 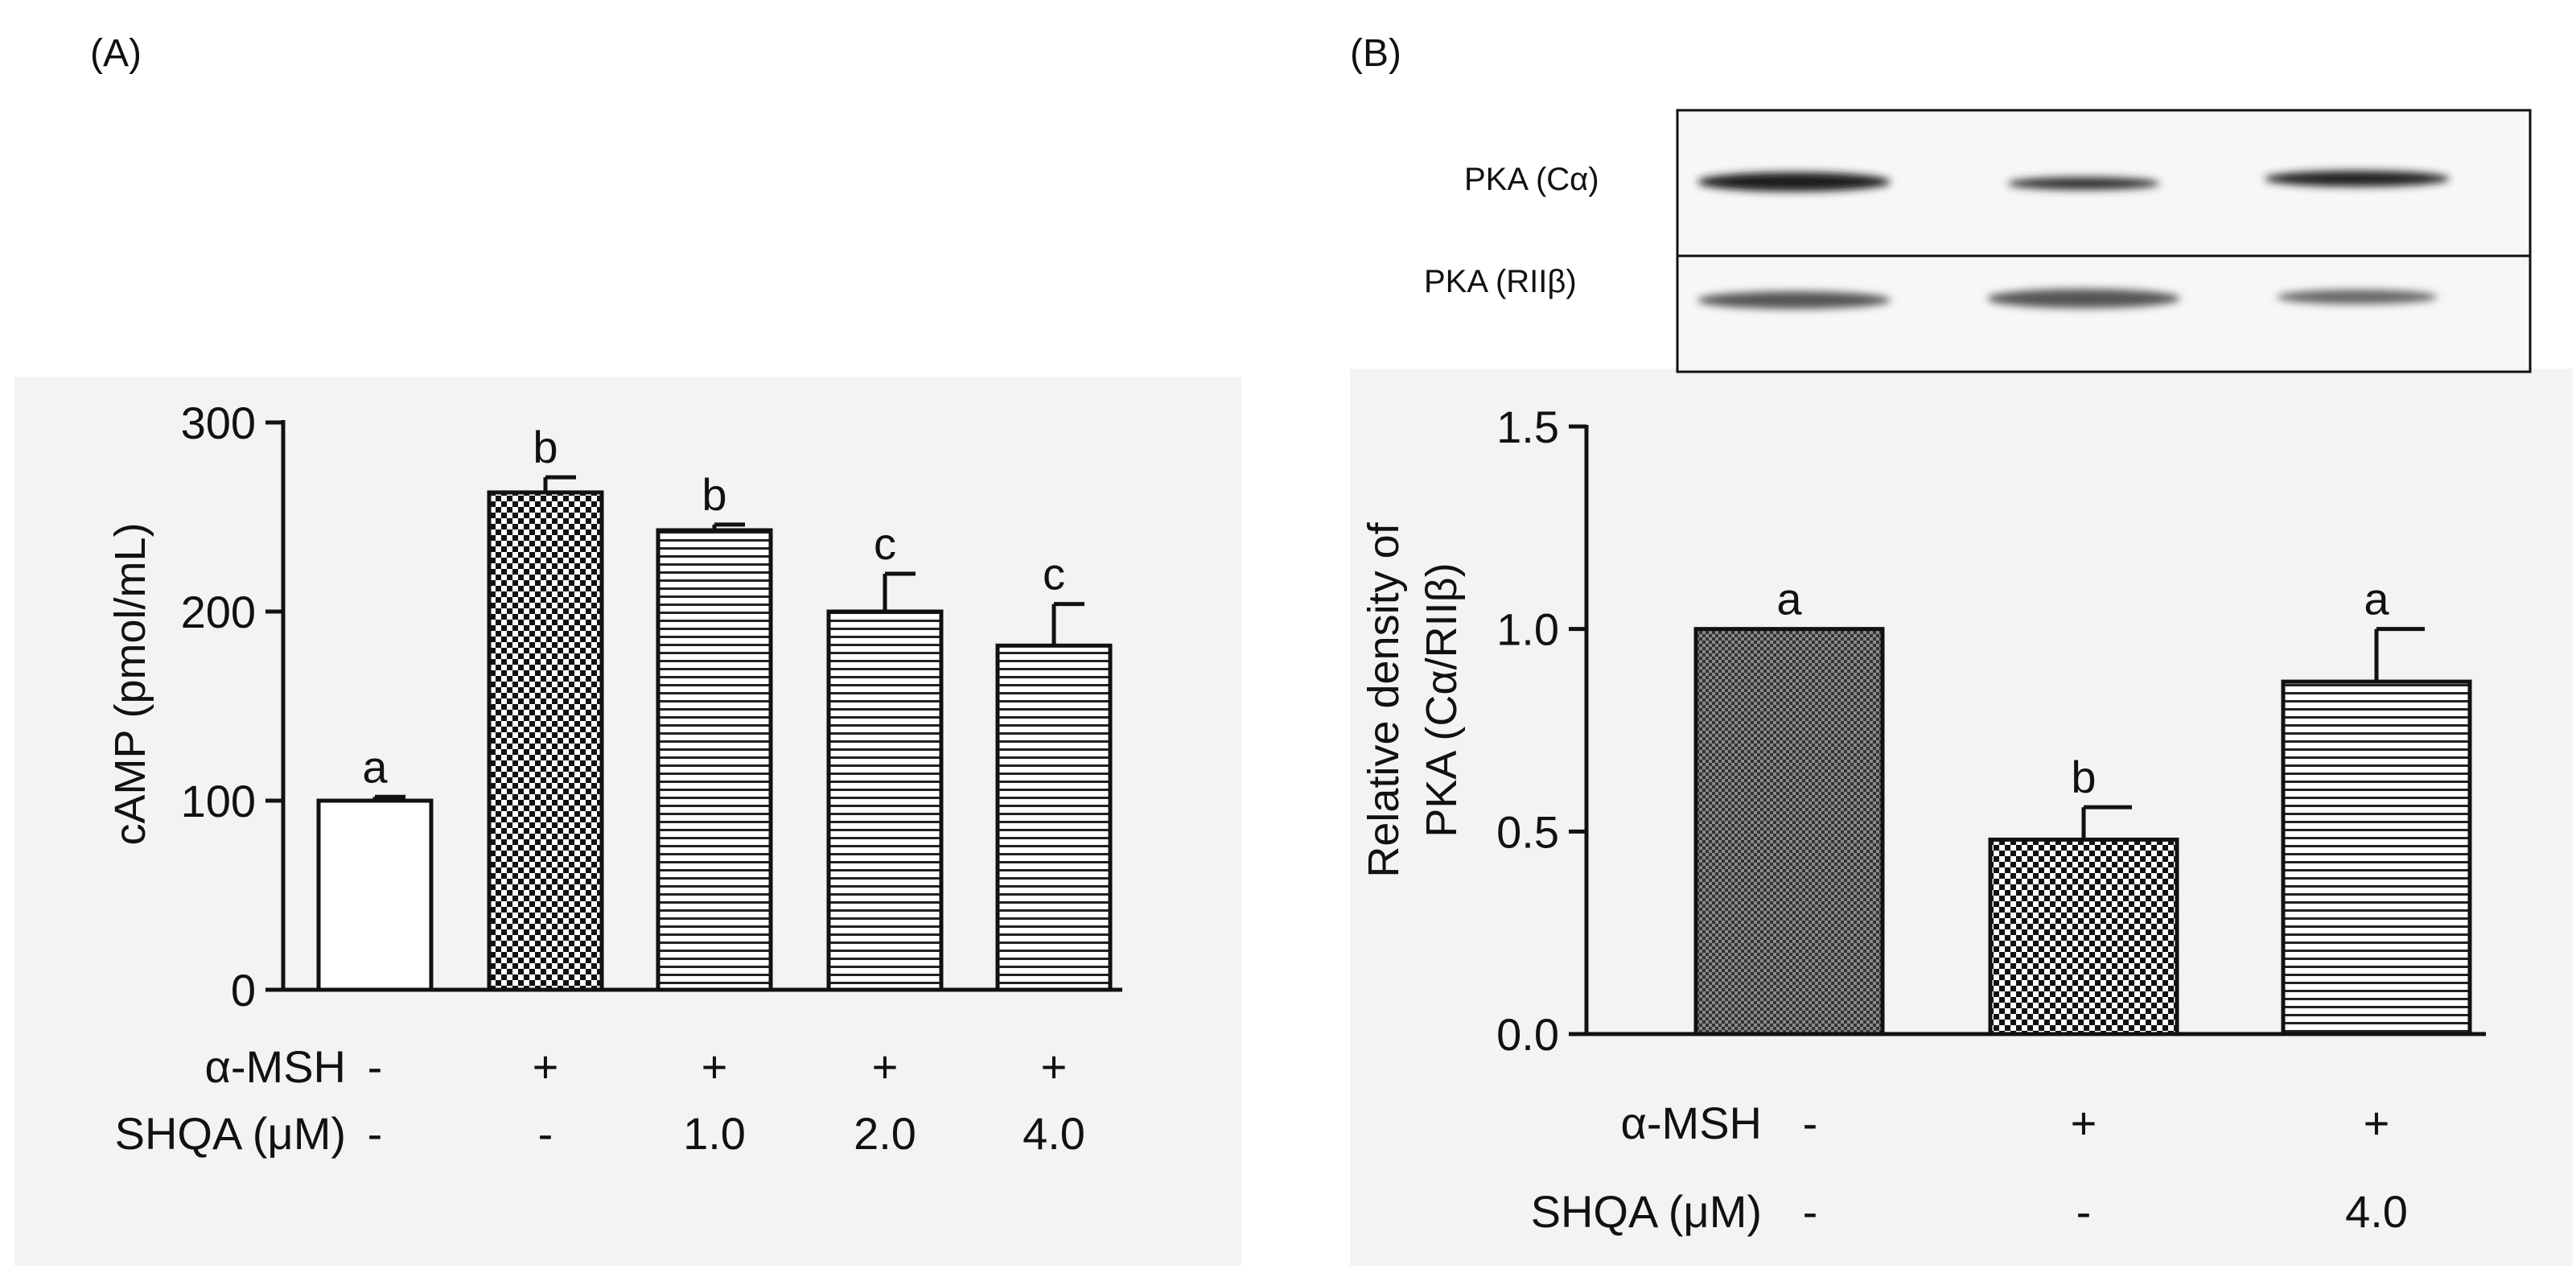 What do you see at coordinates (1810, 1211) in the screenshot?
I see `panel-b-row-1-cell-0: -` at bounding box center [1810, 1211].